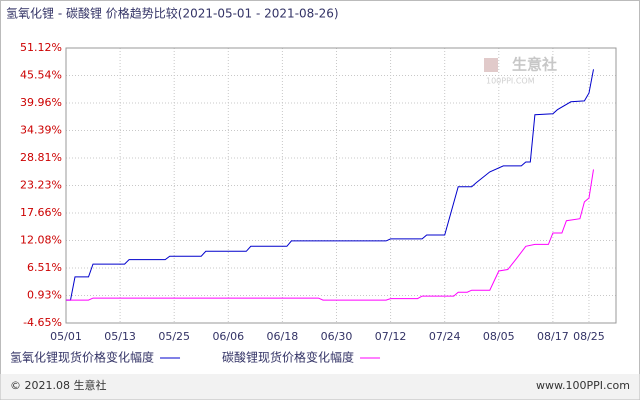  I want to click on legend-label: 碳酸锂现货价格变化幅度, so click(288, 357).